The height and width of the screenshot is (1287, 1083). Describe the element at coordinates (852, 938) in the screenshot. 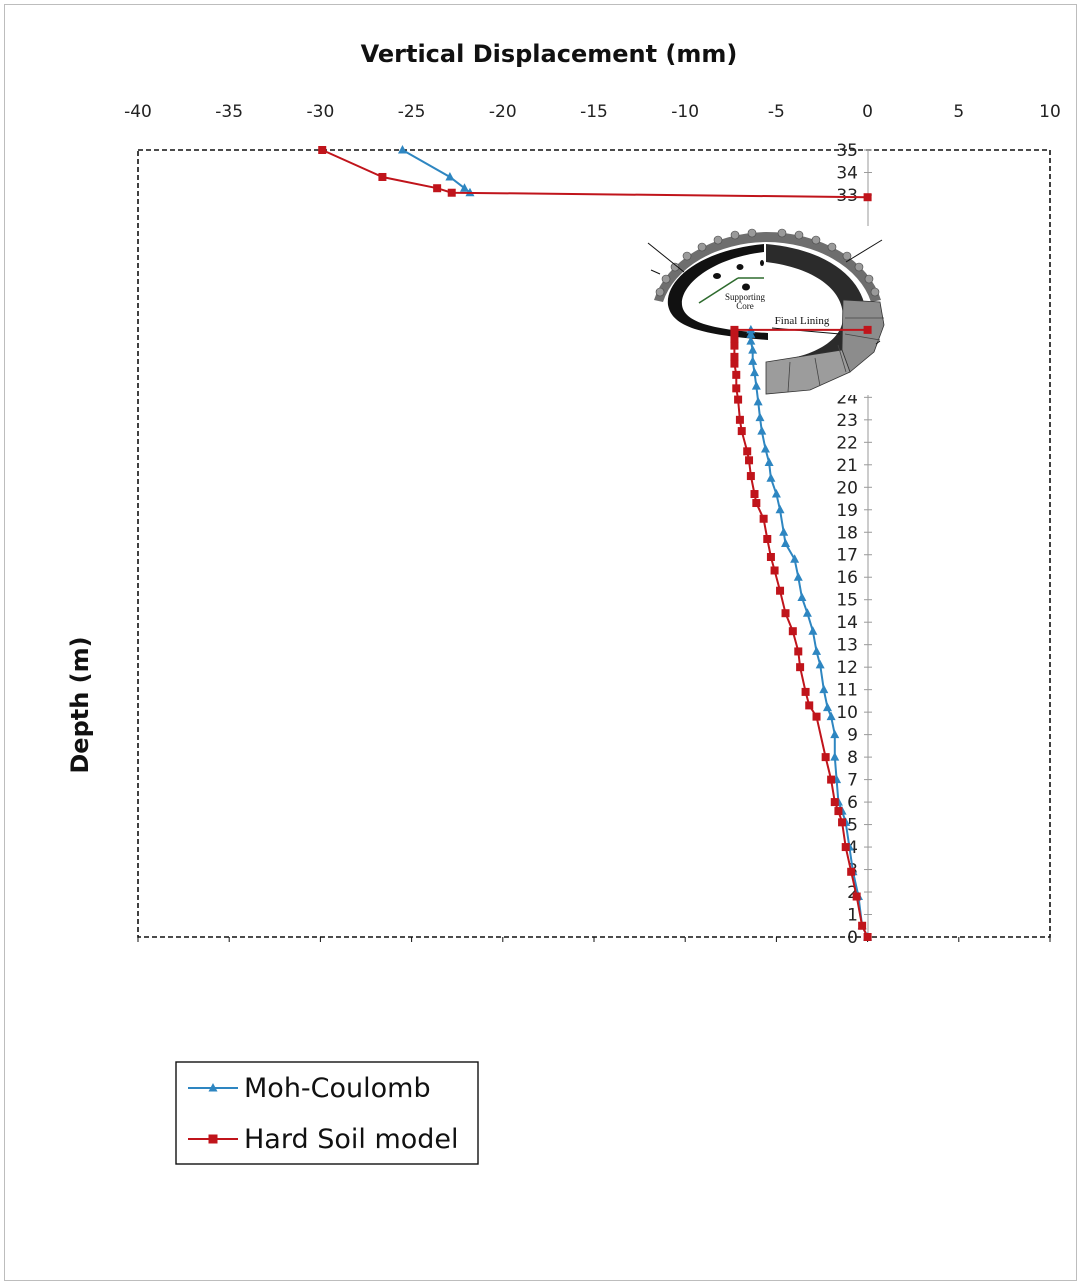

I see `y-tick-label: 0` at that location.